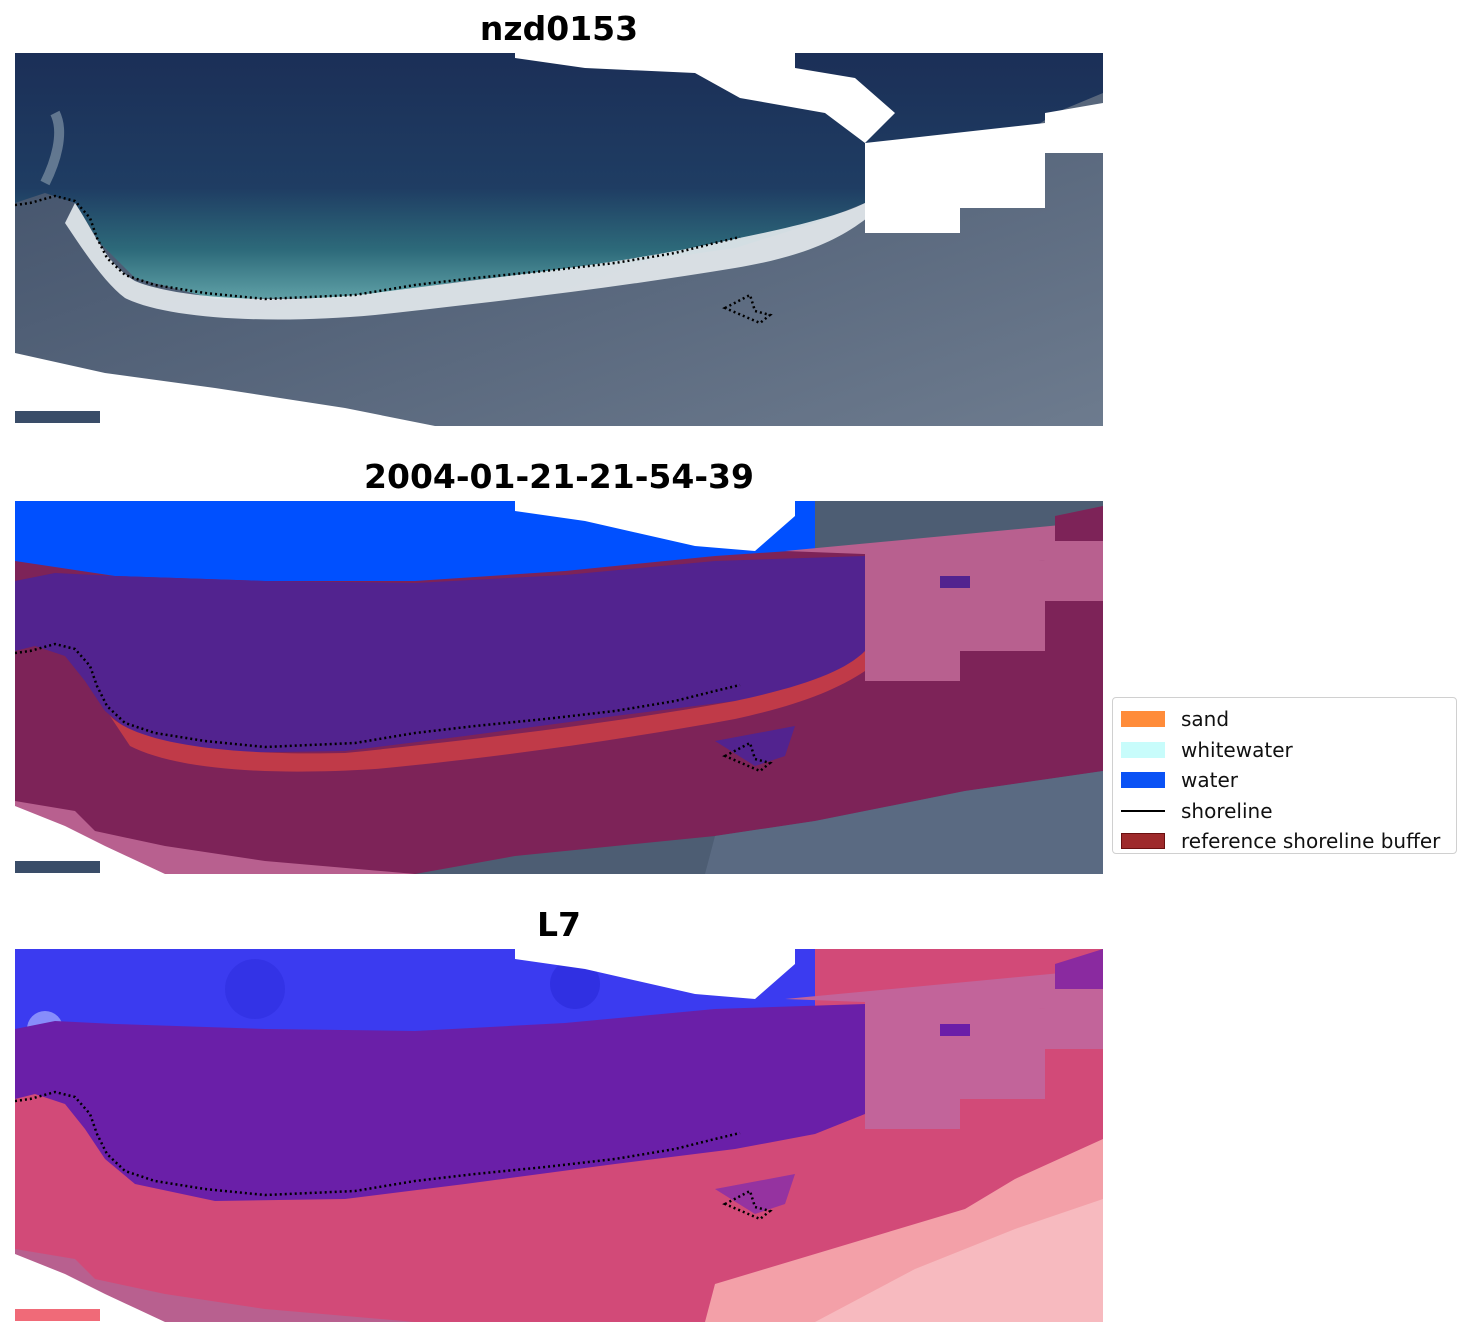 Image resolution: width=1474 pixels, height=1337 pixels. Describe the element at coordinates (1205, 719) in the screenshot. I see `legend-label: sand` at that location.